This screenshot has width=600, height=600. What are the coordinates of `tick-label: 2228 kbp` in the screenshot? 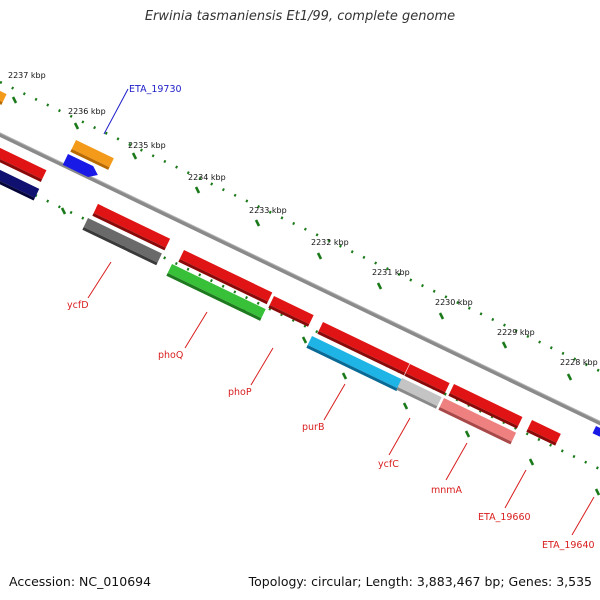 It's located at (579, 362).